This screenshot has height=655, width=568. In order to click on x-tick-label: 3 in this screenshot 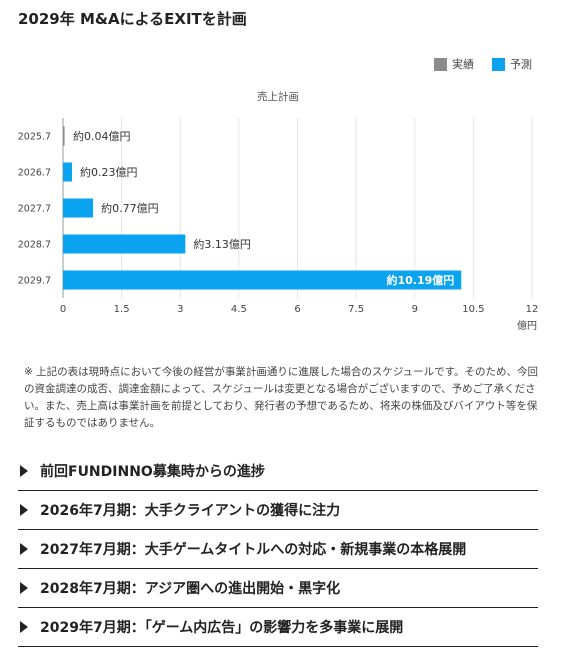, I will do `click(180, 309)`.